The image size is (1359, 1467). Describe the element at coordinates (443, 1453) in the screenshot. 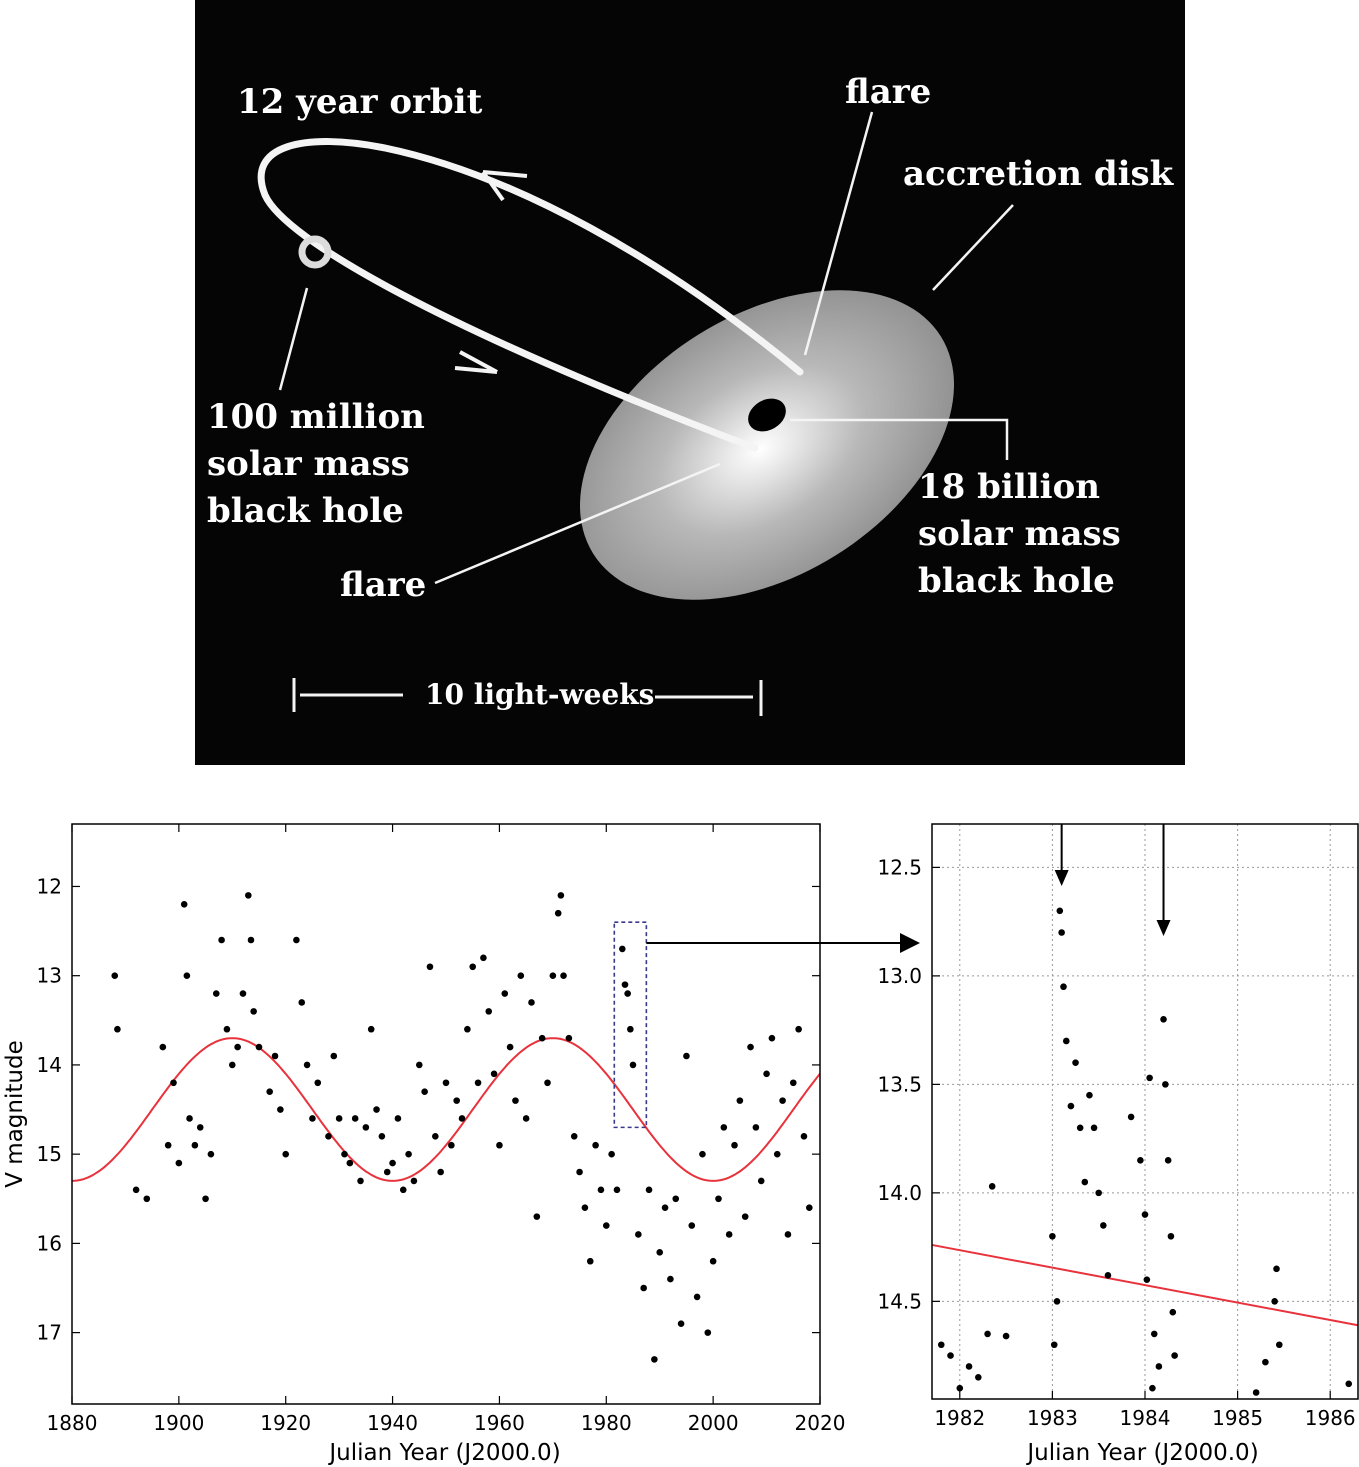

I see `x-axis-title: Julian Year (J2000.0)` at that location.